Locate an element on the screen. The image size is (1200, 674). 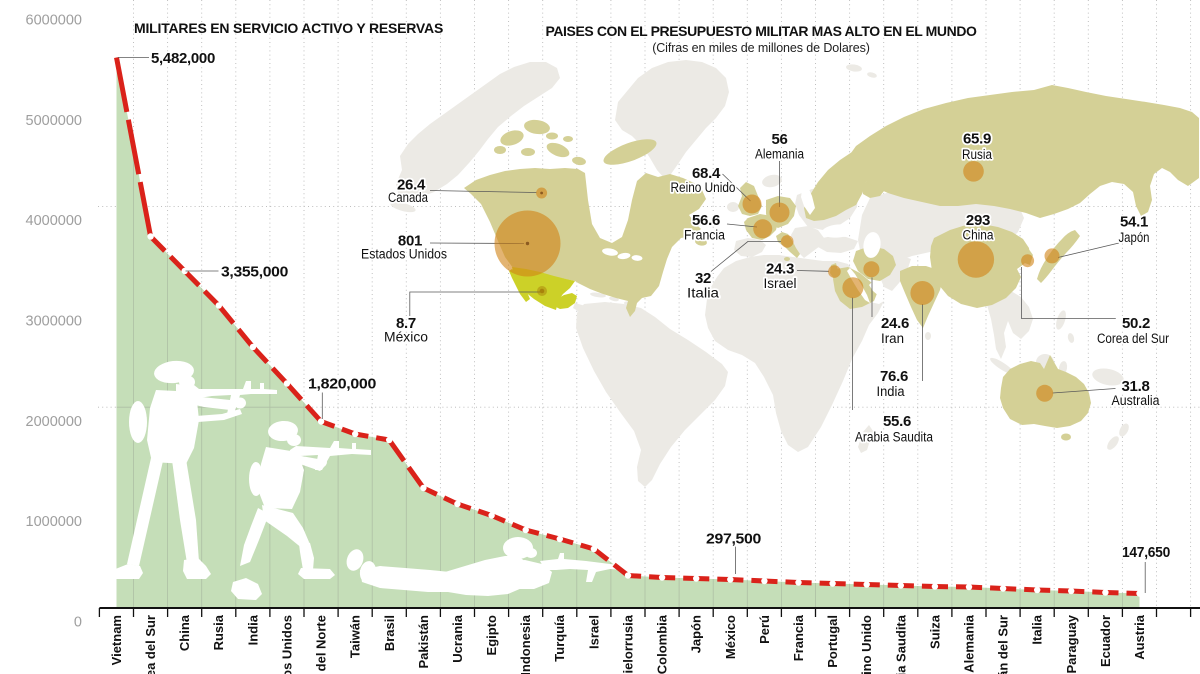
svg-text:MILITARES EN SERVICIO ACTIVO Y: MILITARES EN SERVICIO ACTIVO Y RESERVAS is located at coordinates (288, 28).